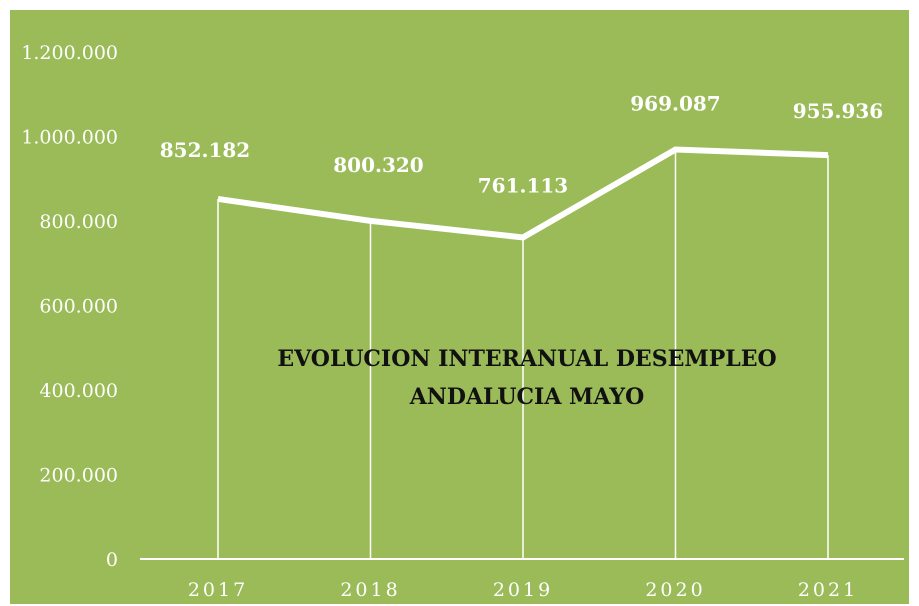  I want to click on y-tick-label: 1.200.000, so click(69, 53).